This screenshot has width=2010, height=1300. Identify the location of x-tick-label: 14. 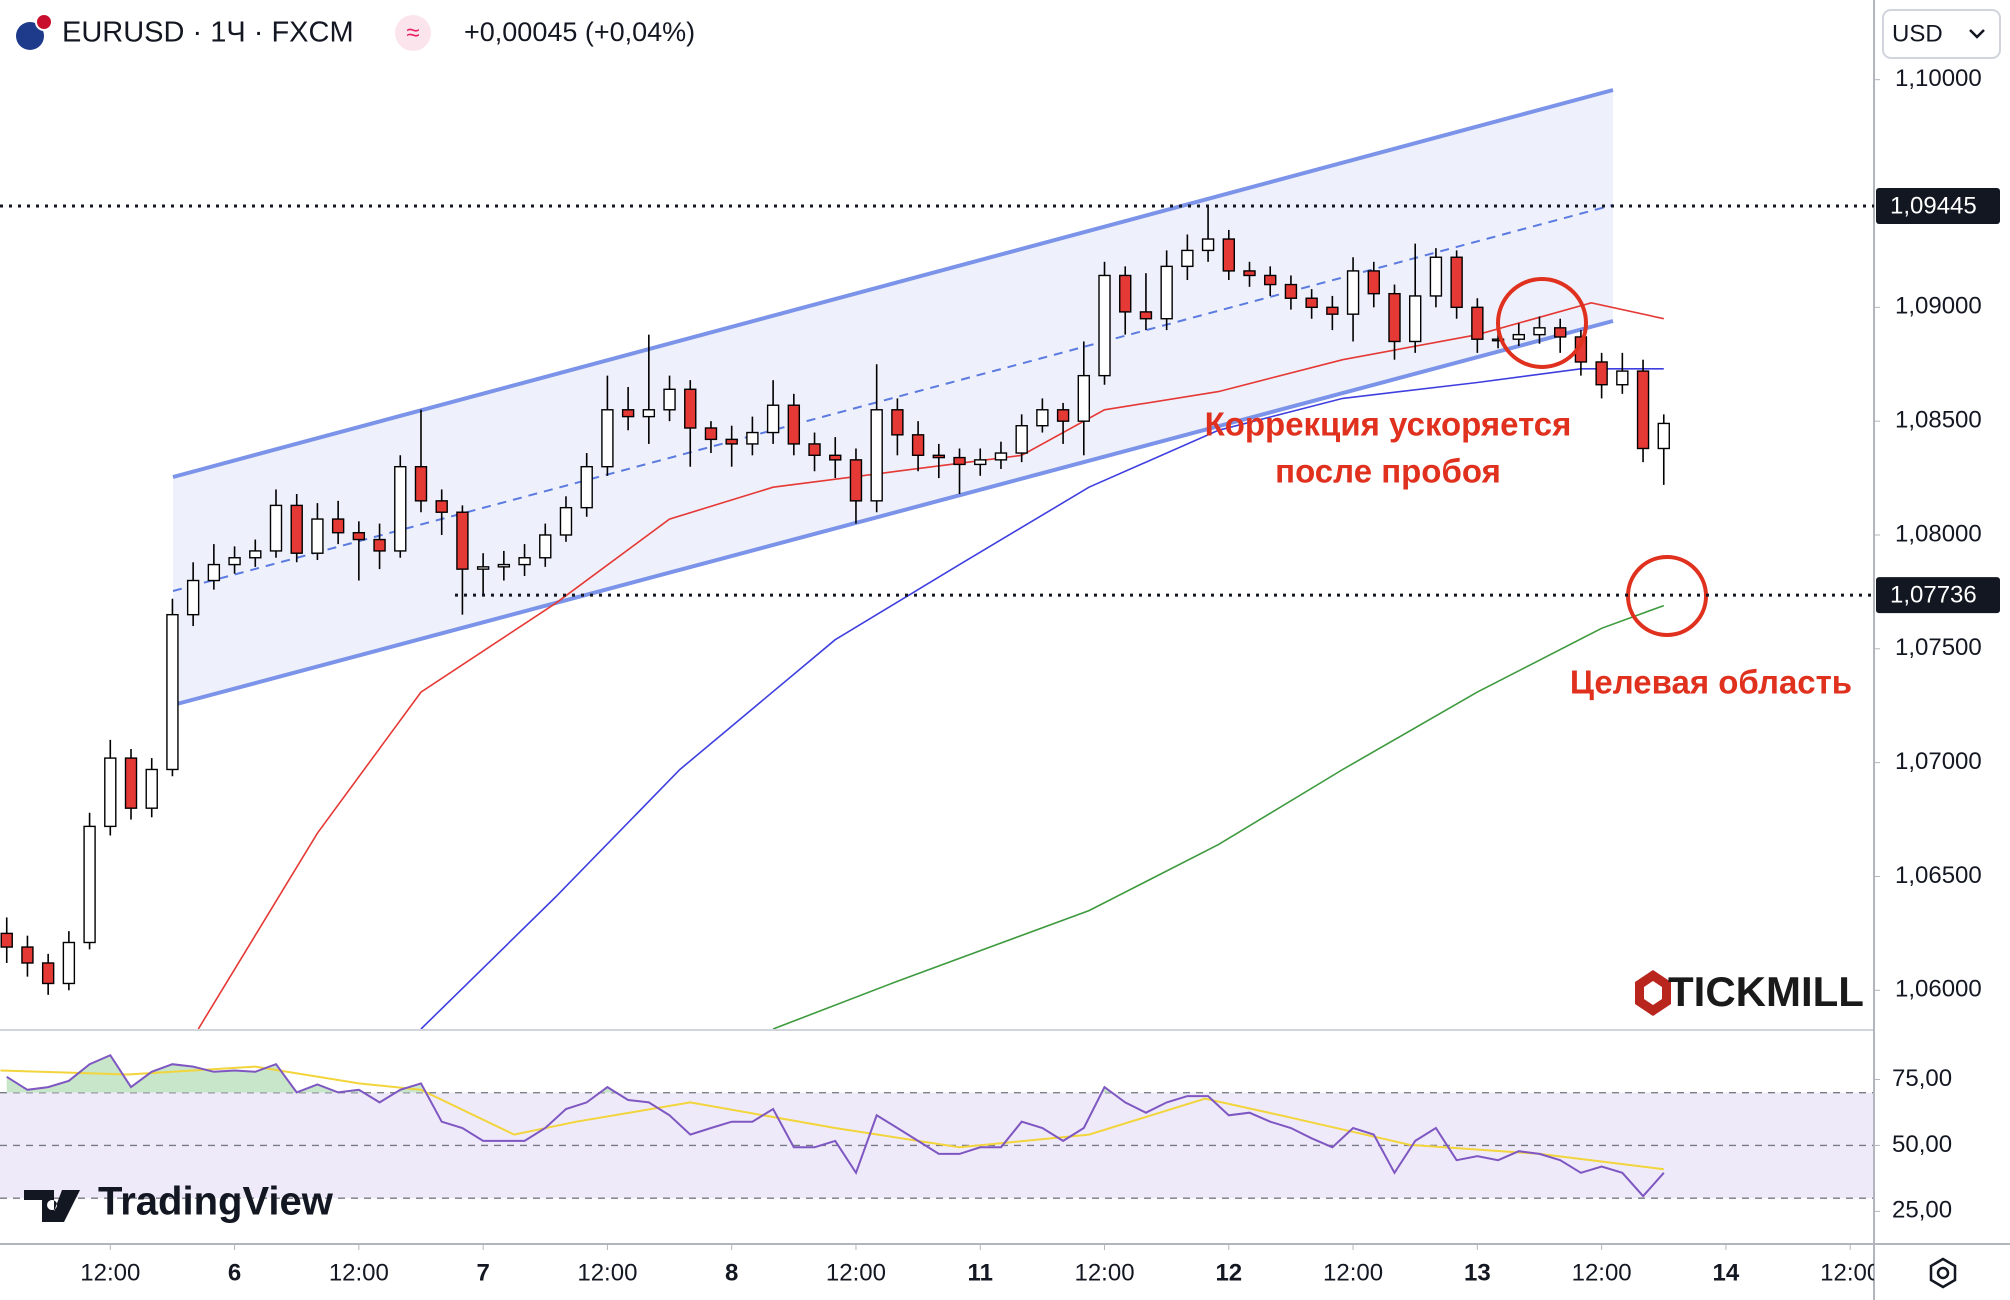
(1726, 1272).